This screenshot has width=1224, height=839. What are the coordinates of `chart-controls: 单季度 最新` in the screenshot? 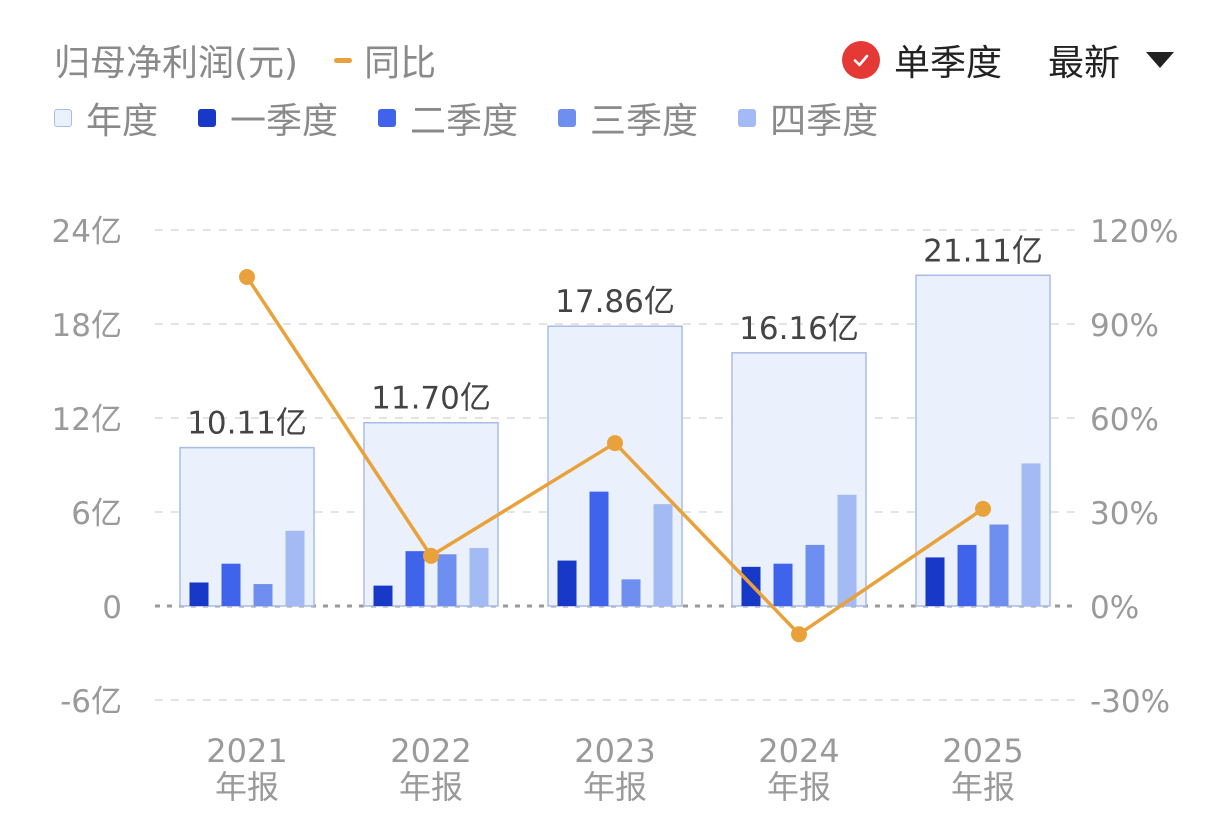 It's located at (1007, 60).